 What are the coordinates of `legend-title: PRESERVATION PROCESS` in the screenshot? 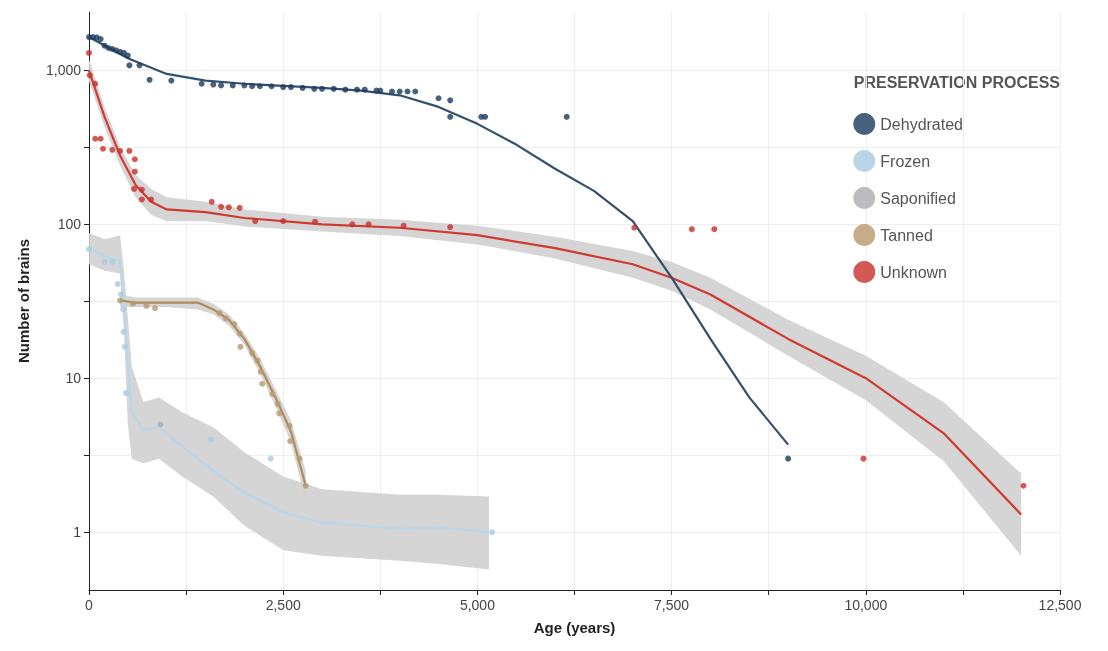 It's located at (957, 82).